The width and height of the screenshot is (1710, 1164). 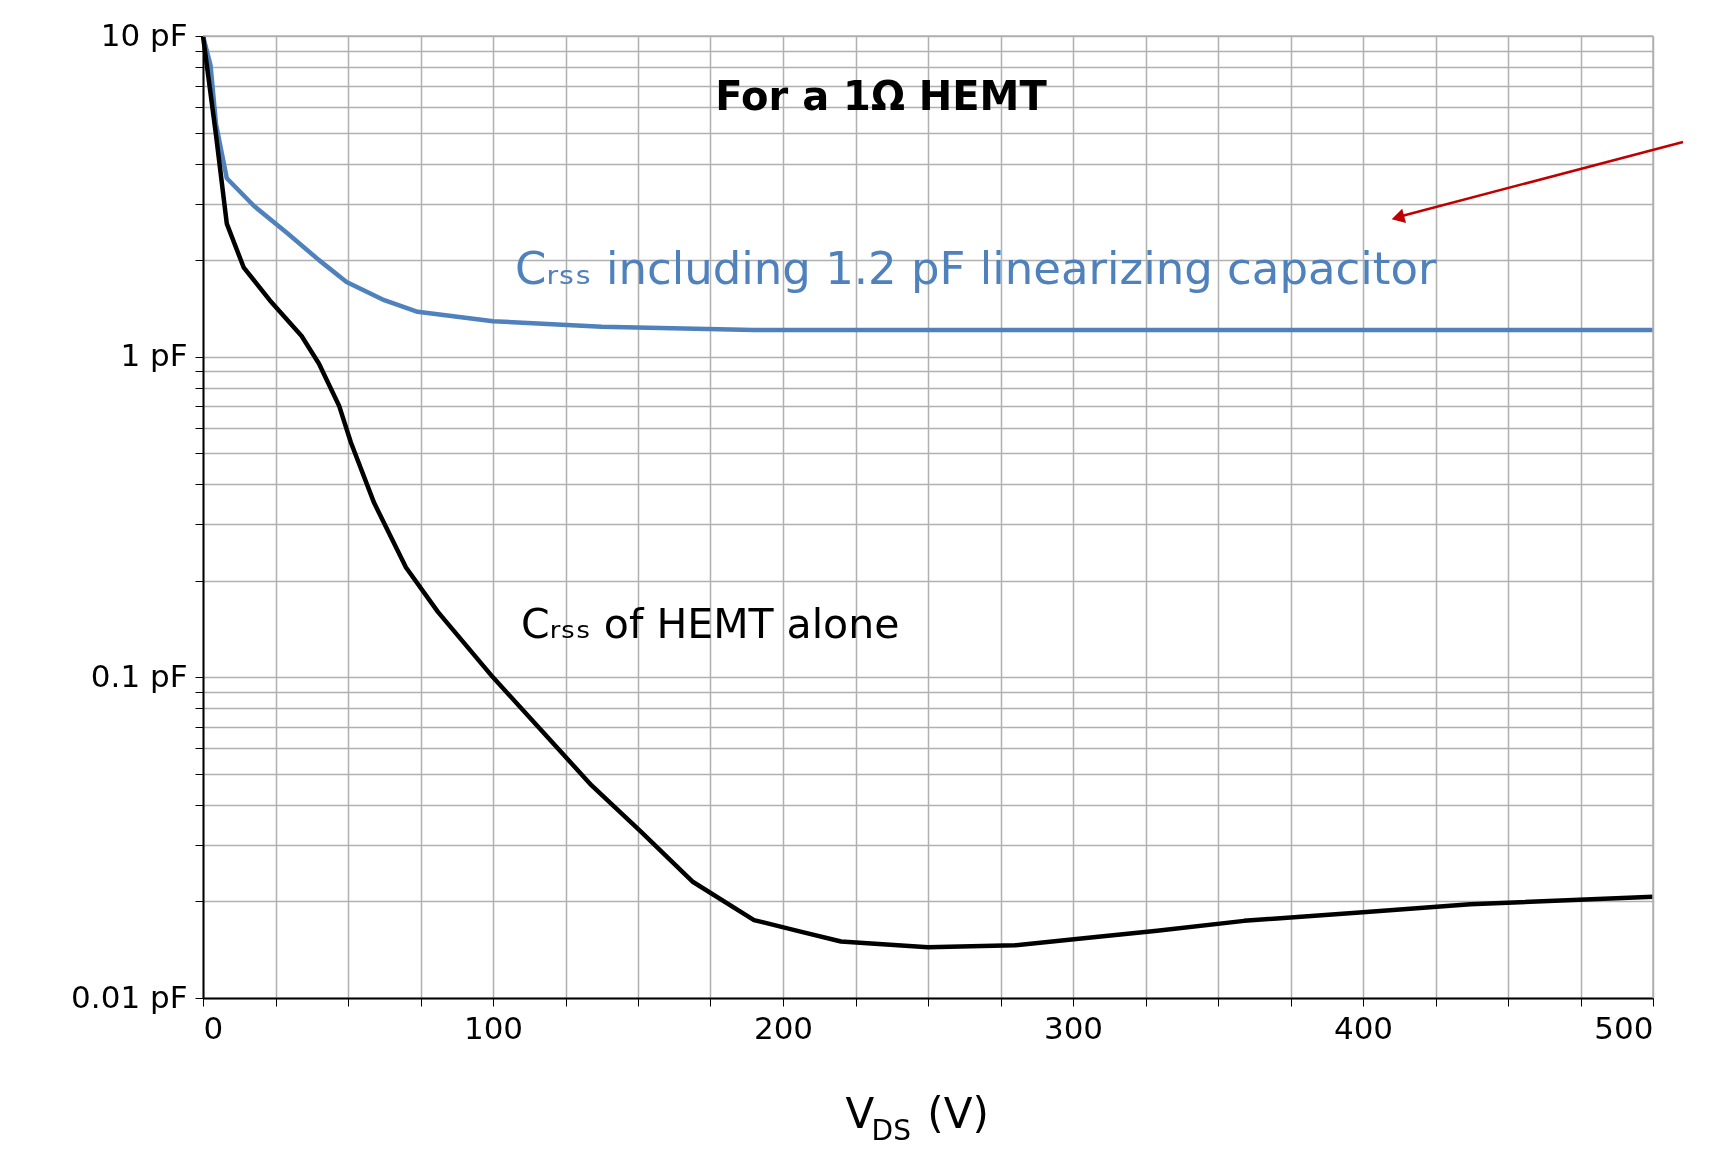 I want to click on y-tick-label: 1 pF, so click(x=154, y=355).